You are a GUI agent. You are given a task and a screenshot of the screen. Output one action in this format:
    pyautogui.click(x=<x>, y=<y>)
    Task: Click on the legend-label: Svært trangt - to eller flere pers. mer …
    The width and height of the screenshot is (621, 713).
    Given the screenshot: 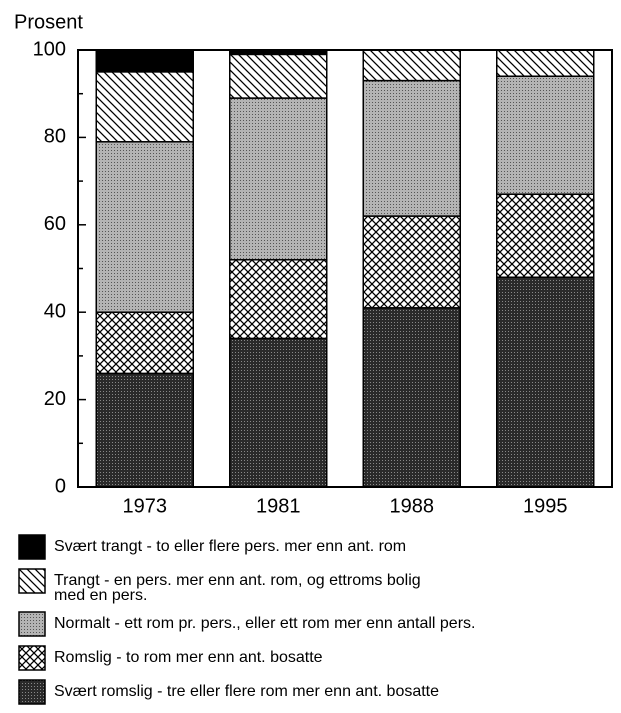 What is the action you would take?
    pyautogui.click(x=230, y=546)
    